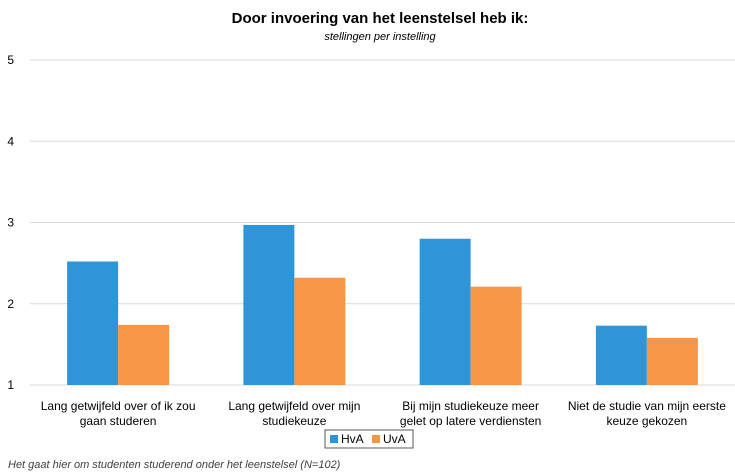 This screenshot has height=473, width=735. I want to click on category-label-line: Lang getwijfeld over mijn, so click(294, 406).